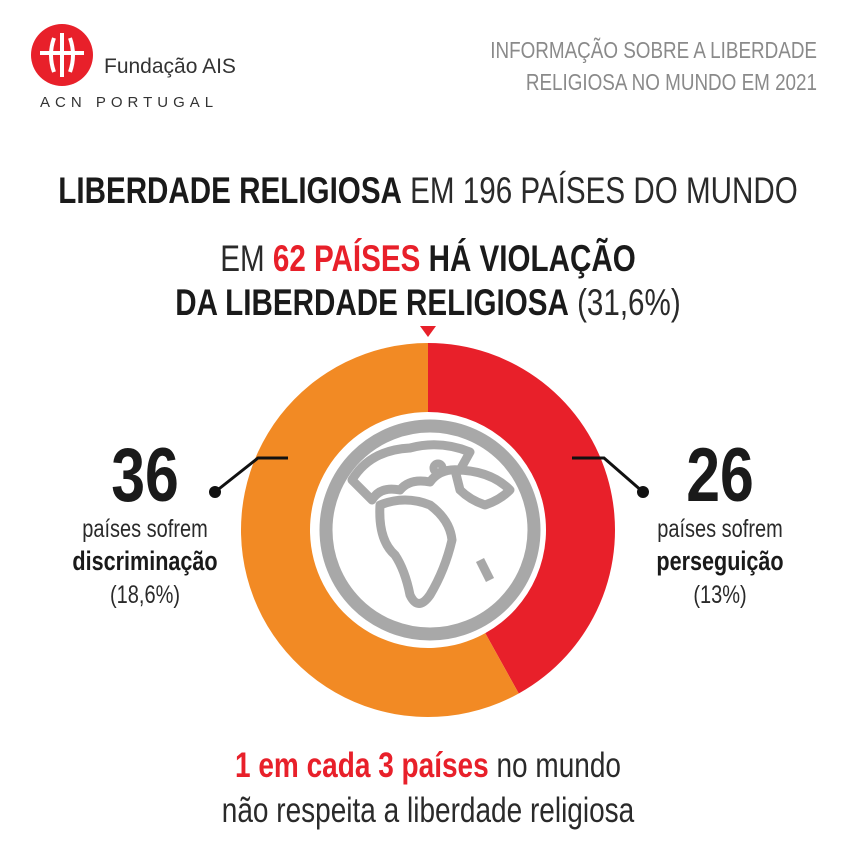 This screenshot has height=852, width=849. I want to click on footer-segment: não respeita a liberdade religiosa, so click(428, 810).